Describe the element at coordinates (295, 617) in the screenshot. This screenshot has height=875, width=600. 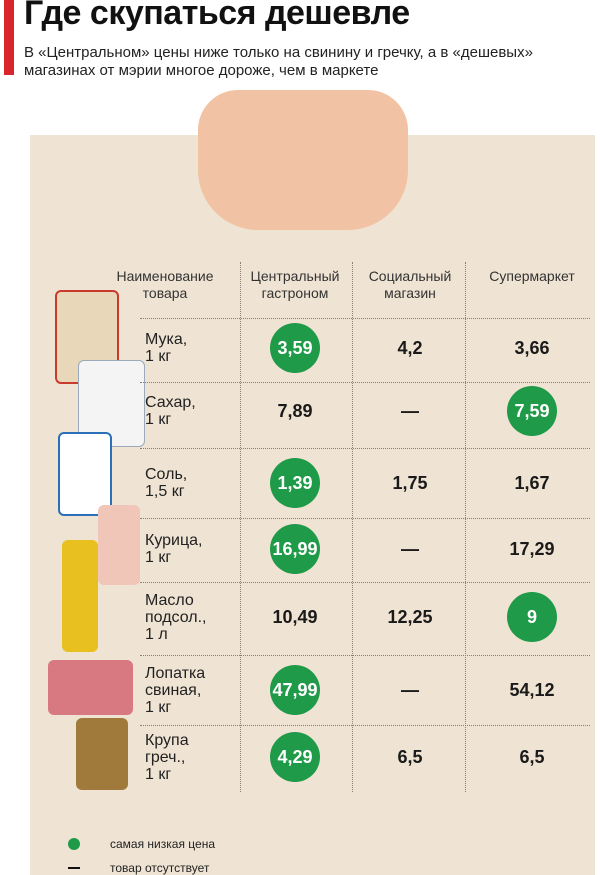
I see `price: 10,49` at that location.